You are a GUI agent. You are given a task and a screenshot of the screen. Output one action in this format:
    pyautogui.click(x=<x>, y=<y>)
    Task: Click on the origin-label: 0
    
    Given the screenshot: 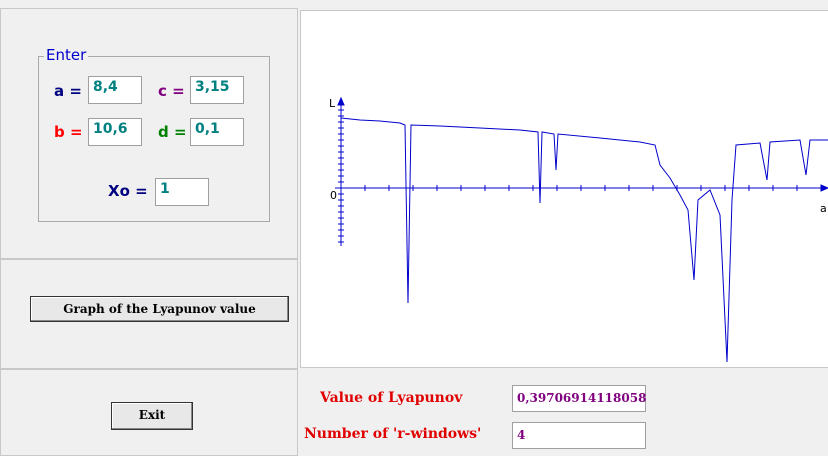 What is the action you would take?
    pyautogui.click(x=333, y=195)
    